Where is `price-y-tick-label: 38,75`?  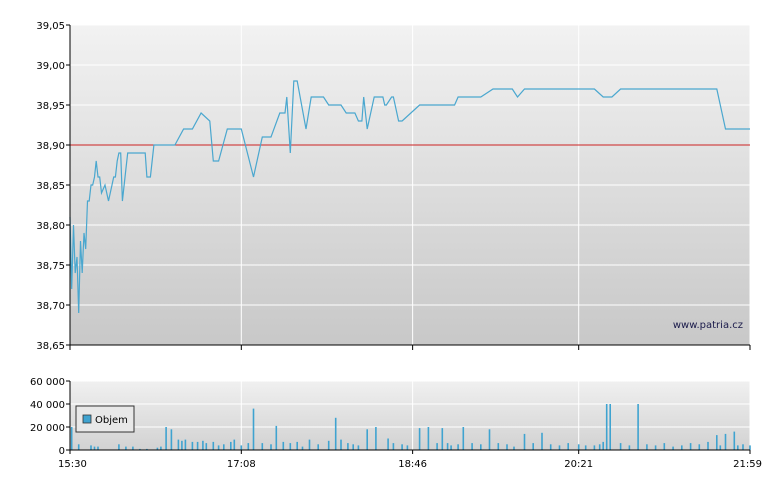
price-y-tick-label: 38,75 is located at coordinates (50, 266).